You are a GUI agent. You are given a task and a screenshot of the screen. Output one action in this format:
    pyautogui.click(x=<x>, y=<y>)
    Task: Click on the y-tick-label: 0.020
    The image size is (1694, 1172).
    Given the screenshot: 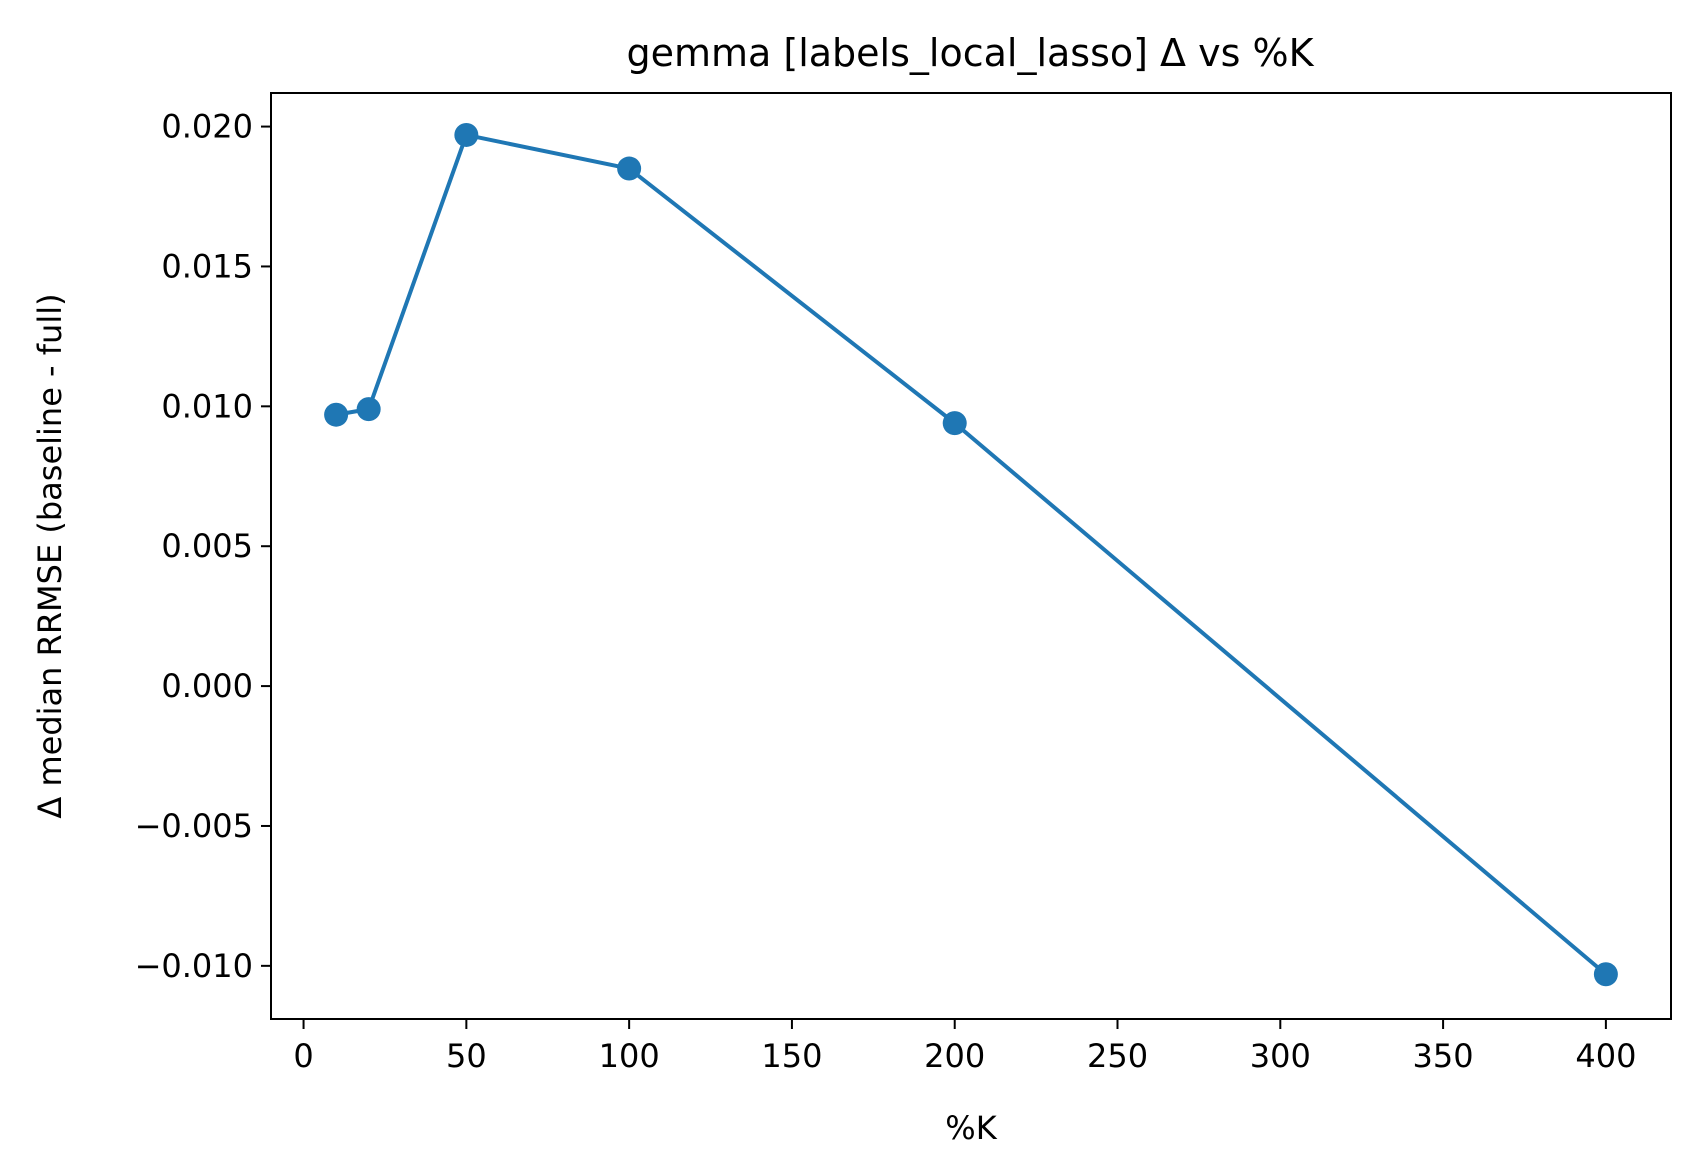 What is the action you would take?
    pyautogui.click(x=207, y=127)
    